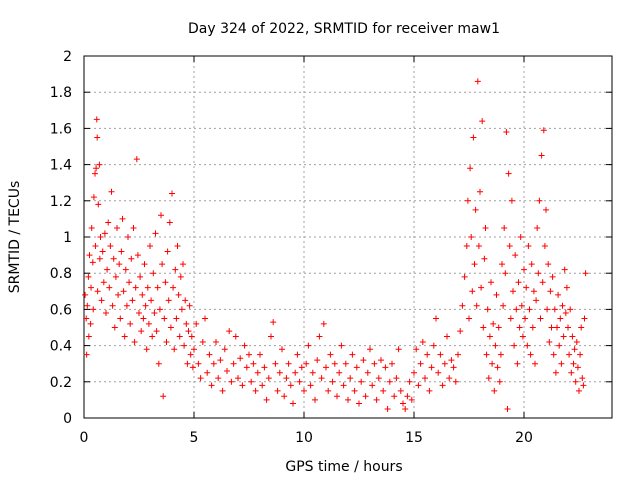 This screenshot has width=640, height=480. What do you see at coordinates (61, 93) in the screenshot?
I see `y-tick-label: 1.8` at bounding box center [61, 93].